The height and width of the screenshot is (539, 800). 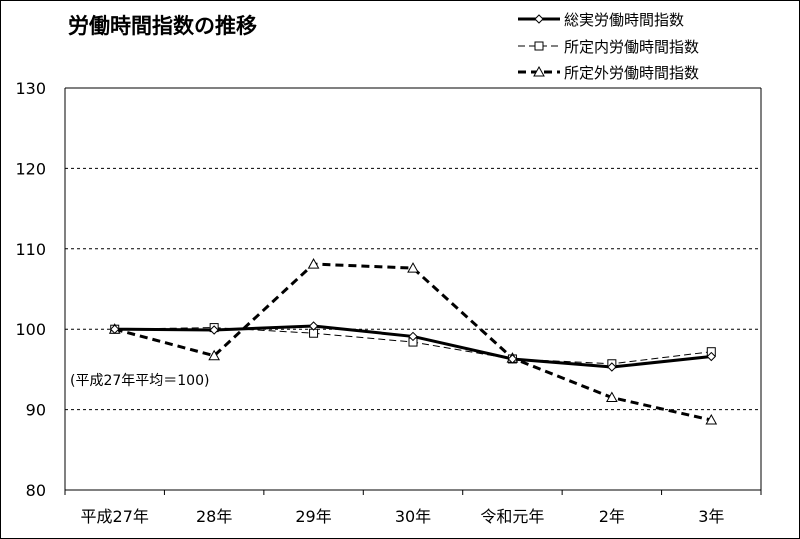 What do you see at coordinates (512, 516) in the screenshot?
I see `x-tick-label: 令和元年` at bounding box center [512, 516].